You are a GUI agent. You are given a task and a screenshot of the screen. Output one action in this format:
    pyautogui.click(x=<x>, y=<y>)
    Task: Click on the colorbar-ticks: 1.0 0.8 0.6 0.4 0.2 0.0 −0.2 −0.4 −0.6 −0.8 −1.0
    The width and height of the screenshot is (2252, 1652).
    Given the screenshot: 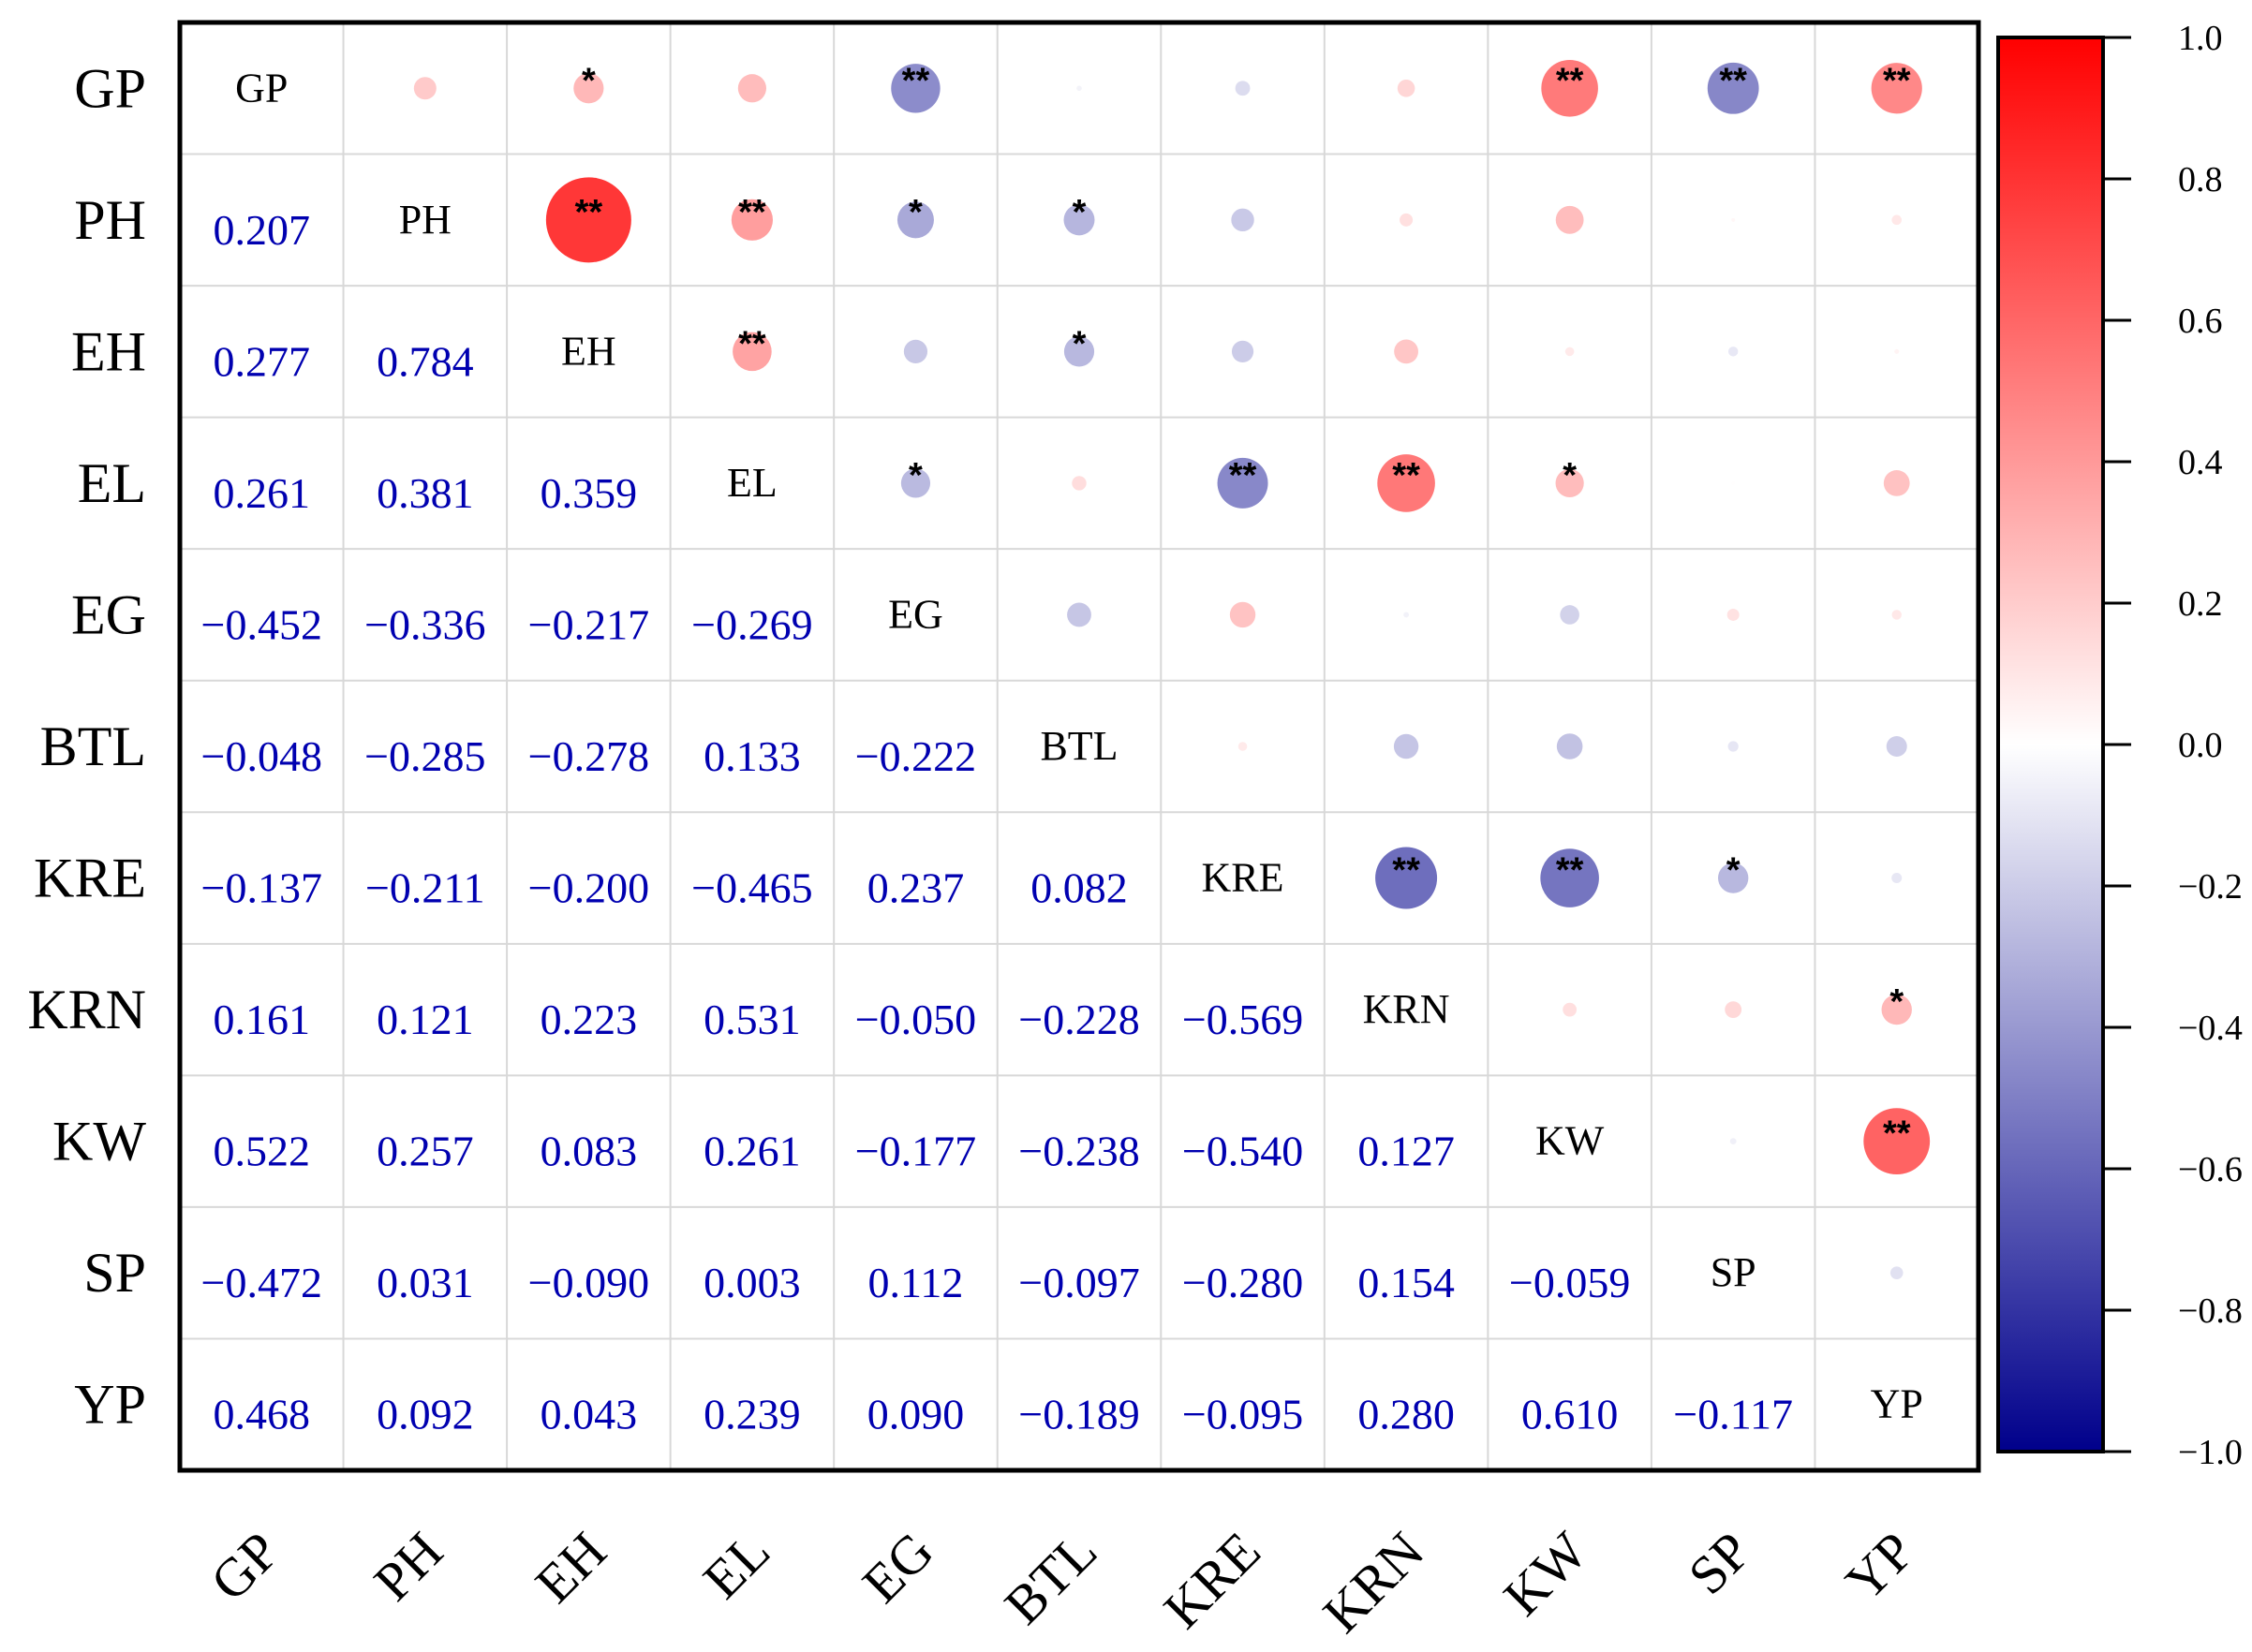 What is the action you would take?
    pyautogui.click(x=2173, y=745)
    